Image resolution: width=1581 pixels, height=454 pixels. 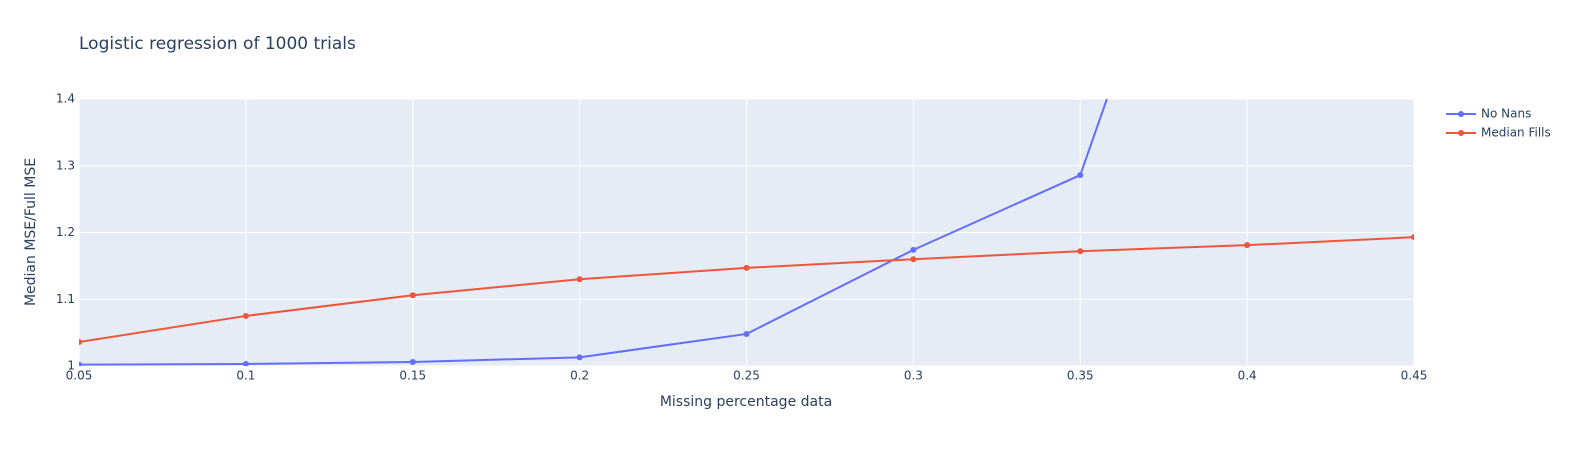 I want to click on y-tick-label: 1, so click(x=71, y=366).